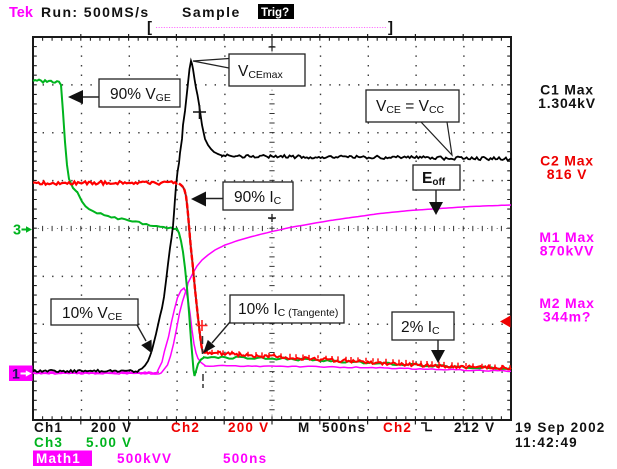  What do you see at coordinates (58, 458) in the screenshot?
I see `svg-text: Math1` at bounding box center [58, 458].